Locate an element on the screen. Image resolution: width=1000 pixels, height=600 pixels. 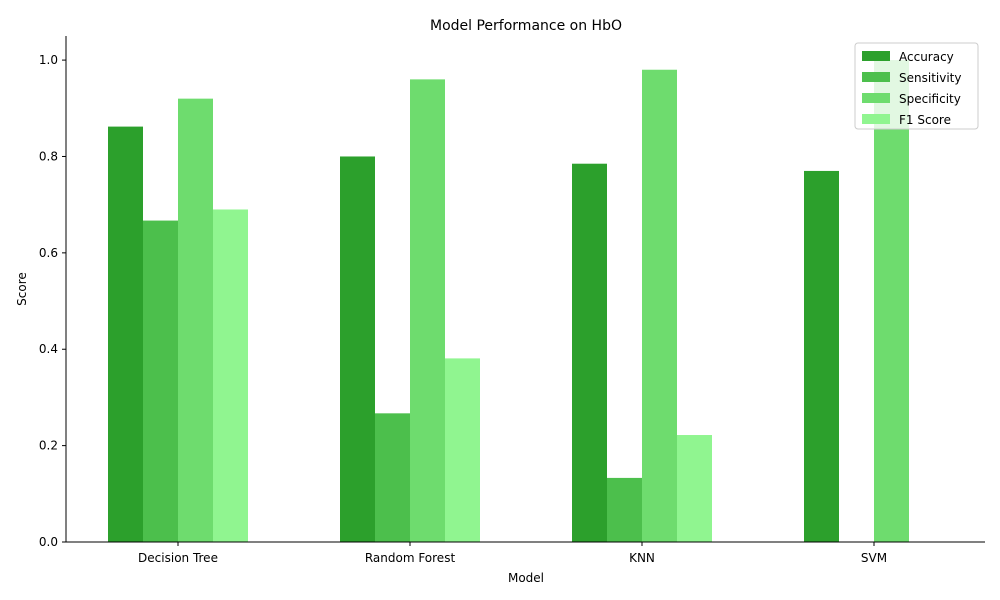
bar-accuracy-knn is located at coordinates (589, 352).